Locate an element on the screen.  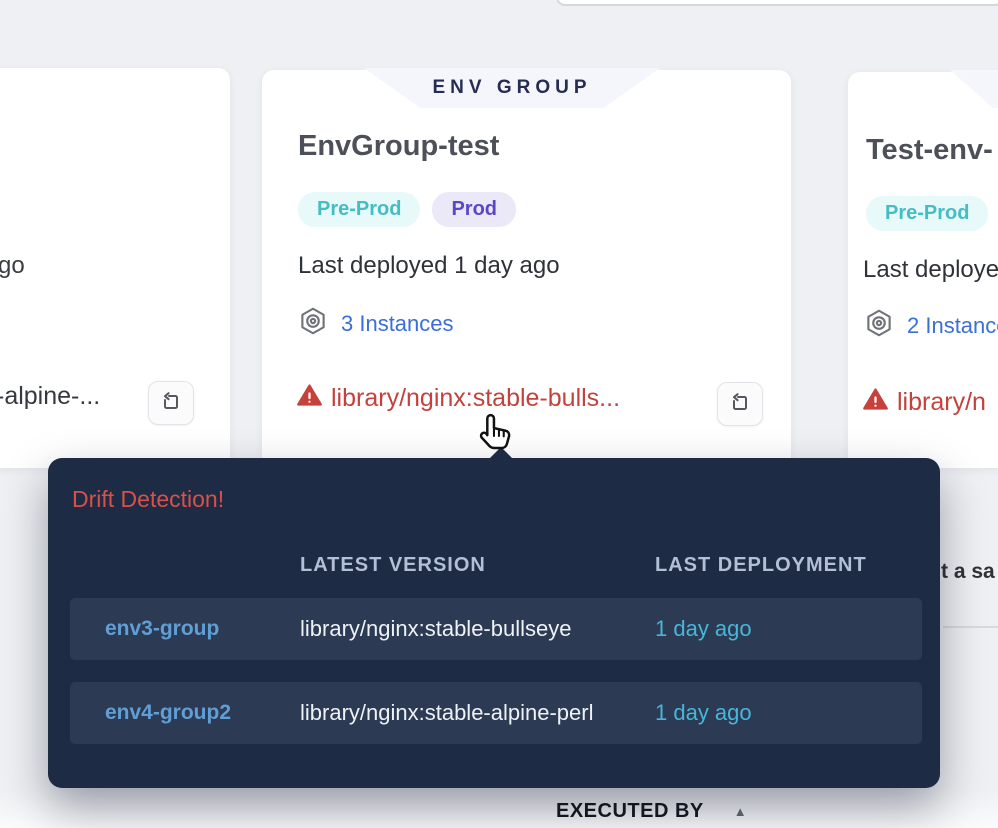
last-deployed-fragment: go is located at coordinates (12, 265).